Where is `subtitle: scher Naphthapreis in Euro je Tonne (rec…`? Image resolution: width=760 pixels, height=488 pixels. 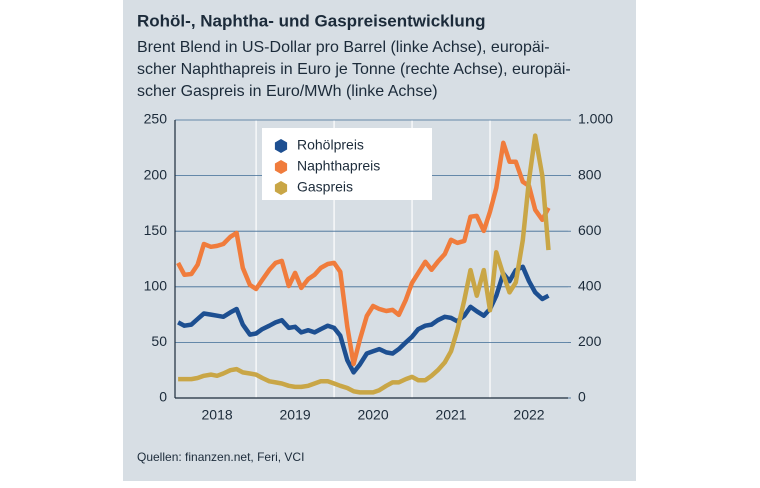
subtitle: scher Naphthapreis in Euro je Tonne (rec… is located at coordinates (354, 69).